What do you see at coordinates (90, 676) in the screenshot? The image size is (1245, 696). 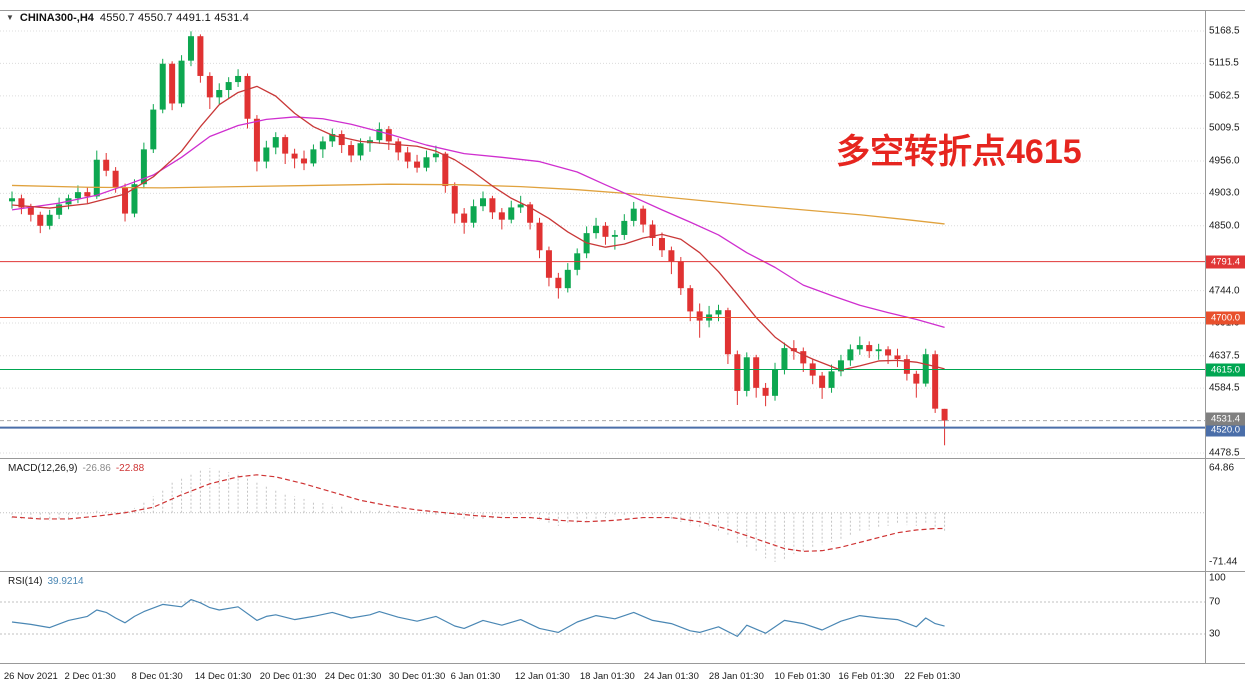 I see `time-axis-label: 2 Dec 01:30` at bounding box center [90, 676].